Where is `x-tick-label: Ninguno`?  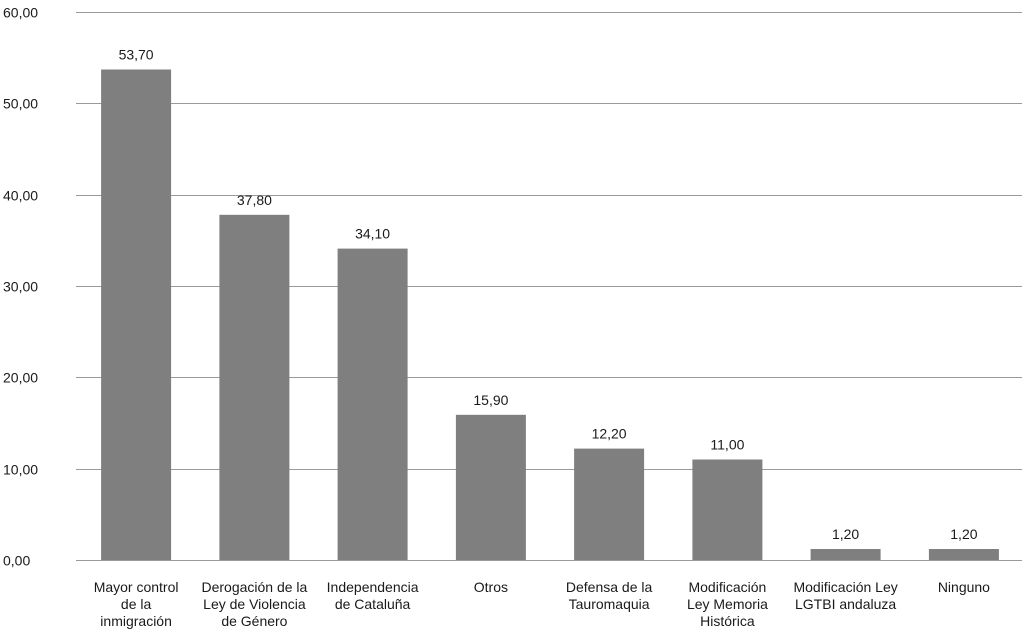
x-tick-label: Ninguno is located at coordinates (964, 587).